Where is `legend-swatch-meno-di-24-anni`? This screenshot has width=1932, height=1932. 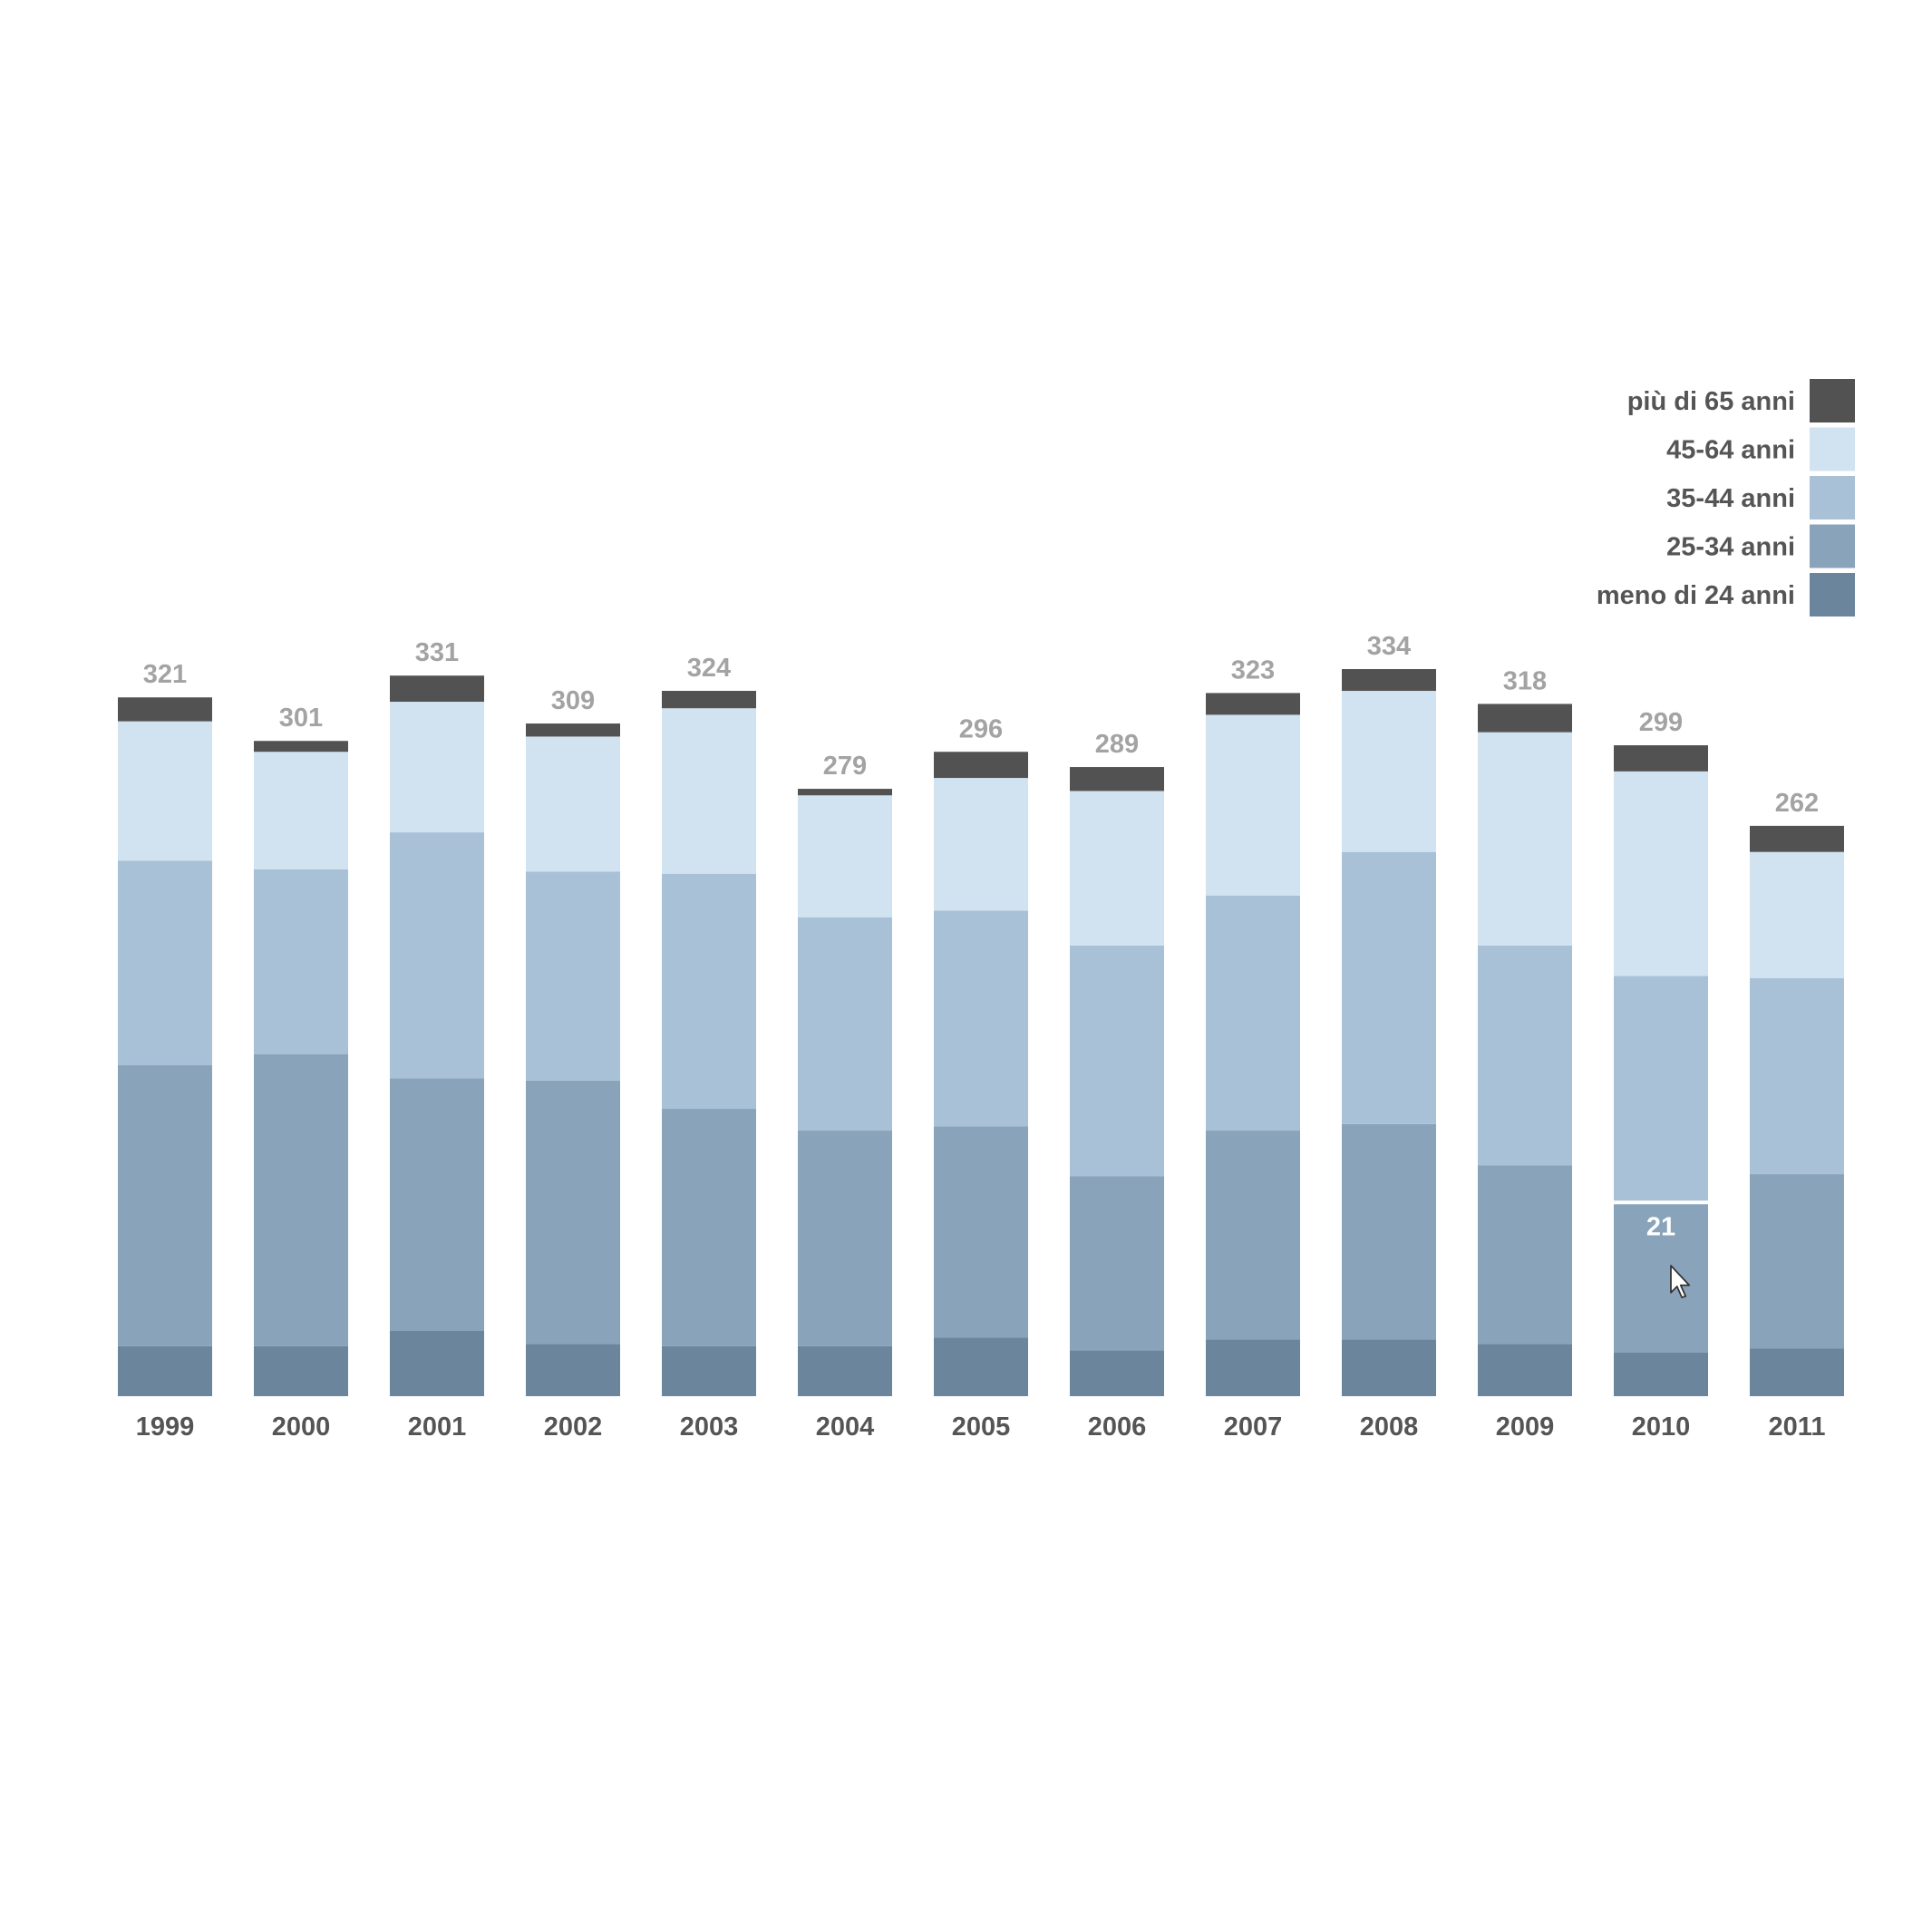
legend-swatch-meno-di-24-anni is located at coordinates (1832, 595).